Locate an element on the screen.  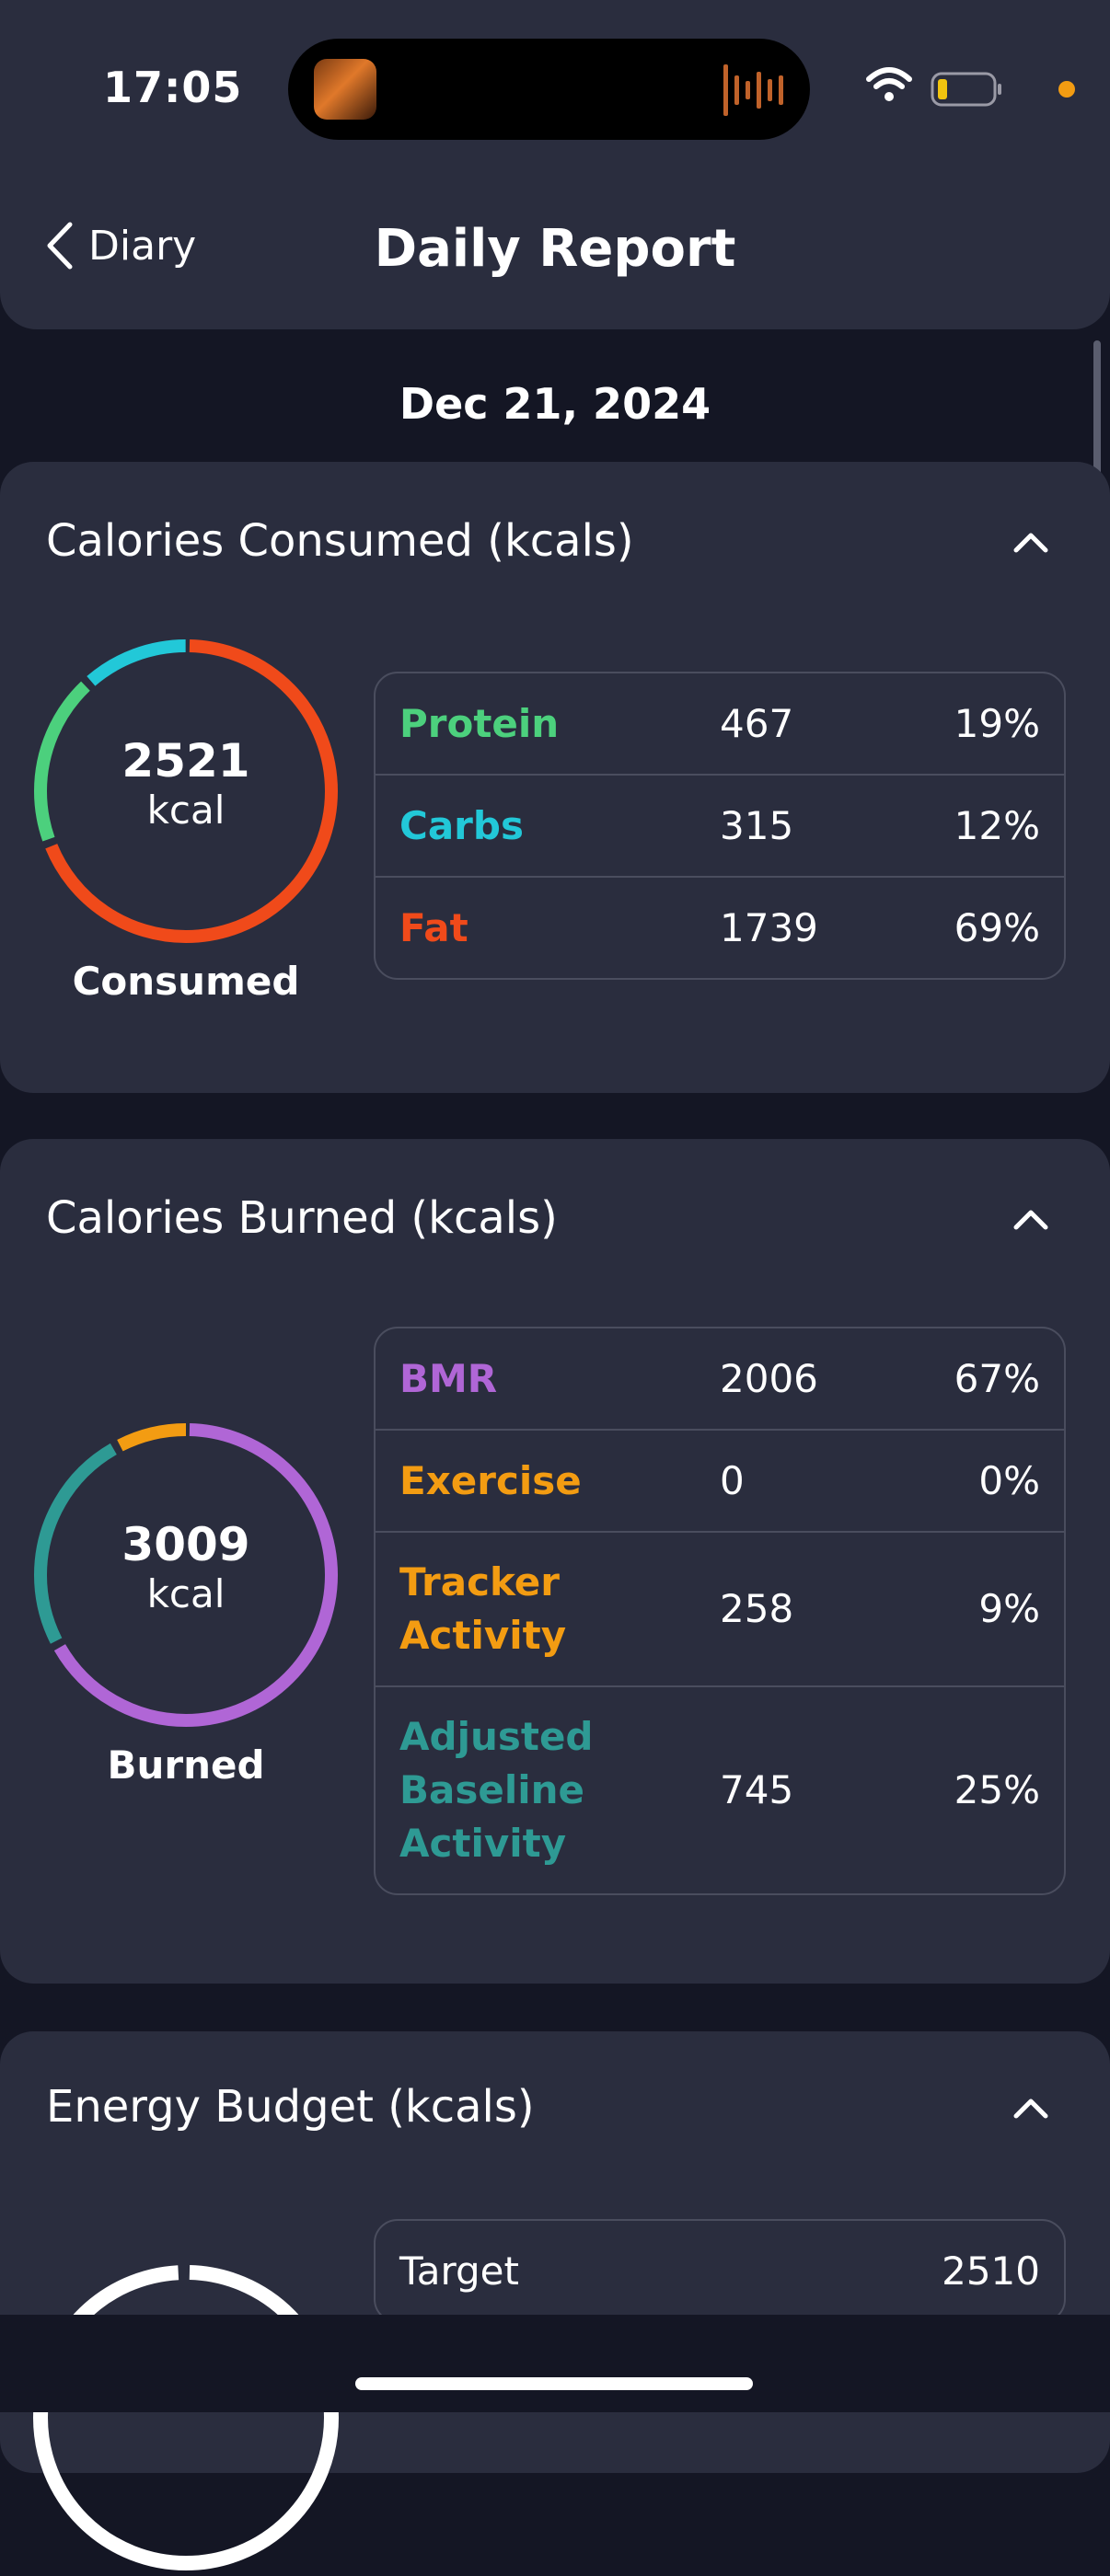
header: 17:05 Diary Daily Report is located at coordinates (555, 164).